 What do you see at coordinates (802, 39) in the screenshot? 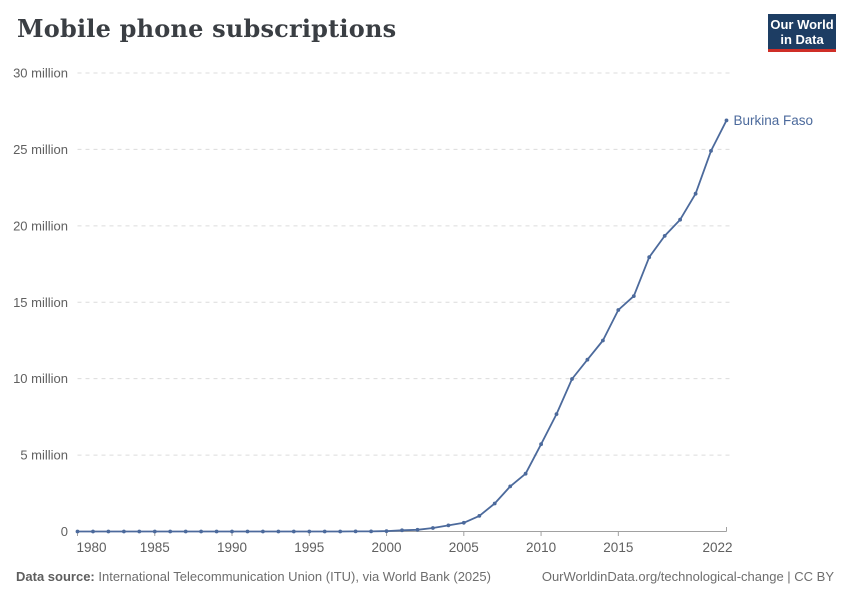
I see `owid-logo-line2: in Data` at bounding box center [802, 39].